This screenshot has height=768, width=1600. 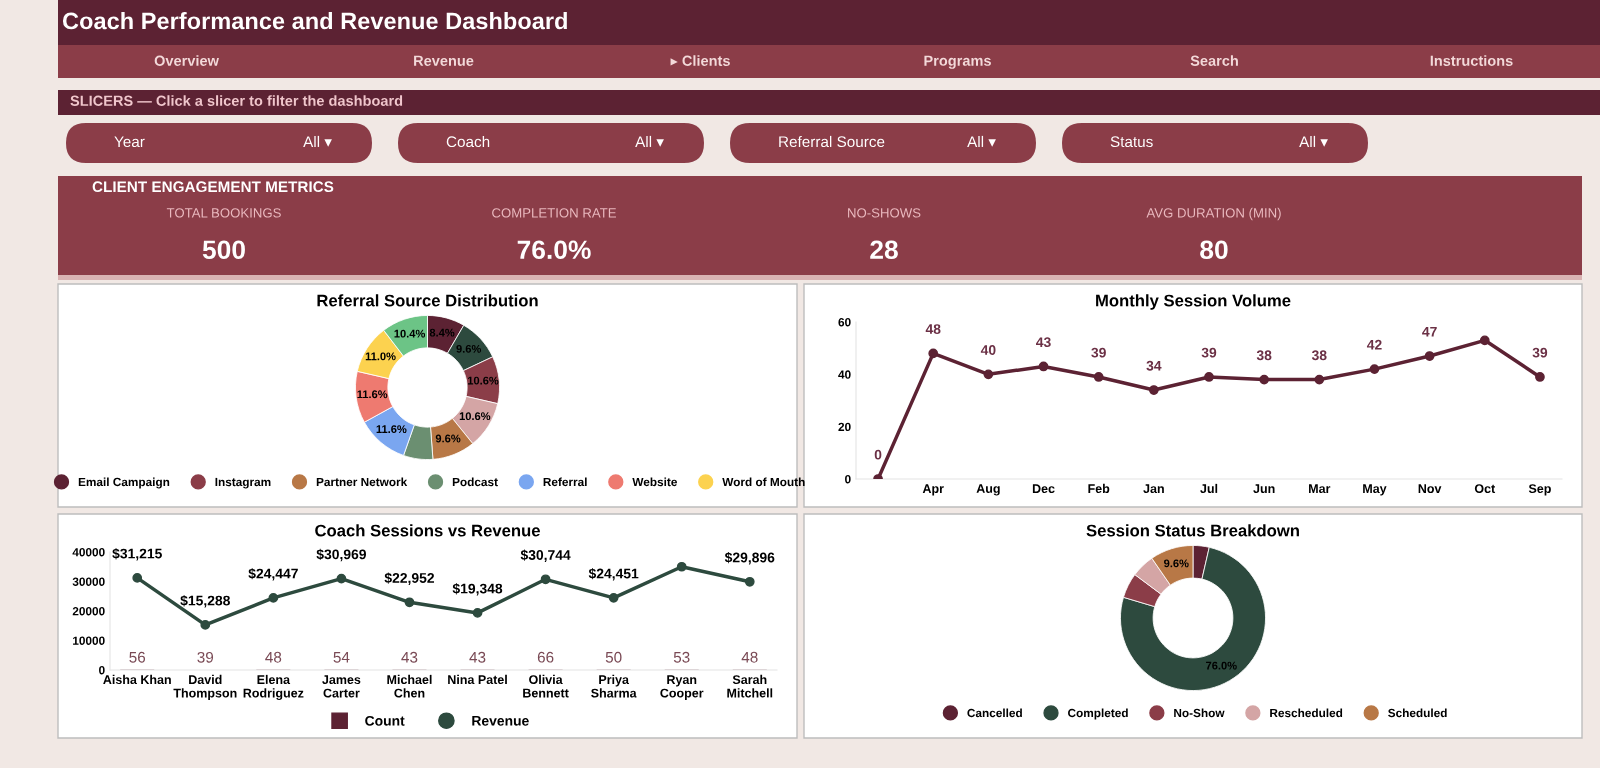 I want to click on x-tick-label: Aug, so click(x=988, y=490).